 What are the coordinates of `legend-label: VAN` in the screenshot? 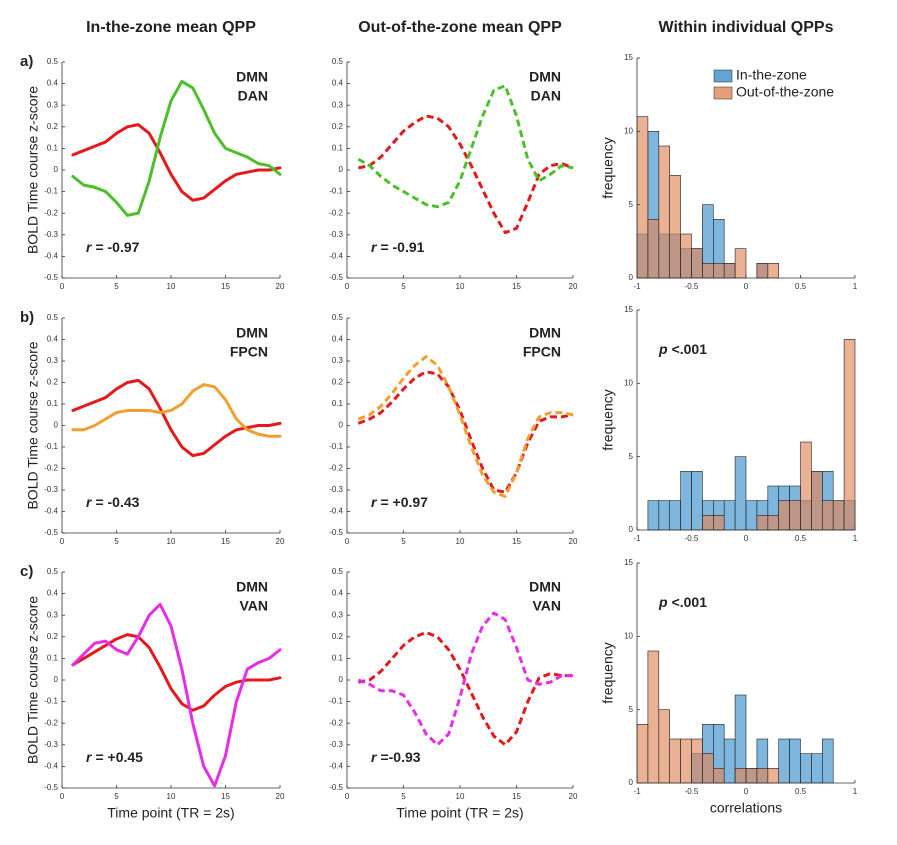 It's located at (546, 606).